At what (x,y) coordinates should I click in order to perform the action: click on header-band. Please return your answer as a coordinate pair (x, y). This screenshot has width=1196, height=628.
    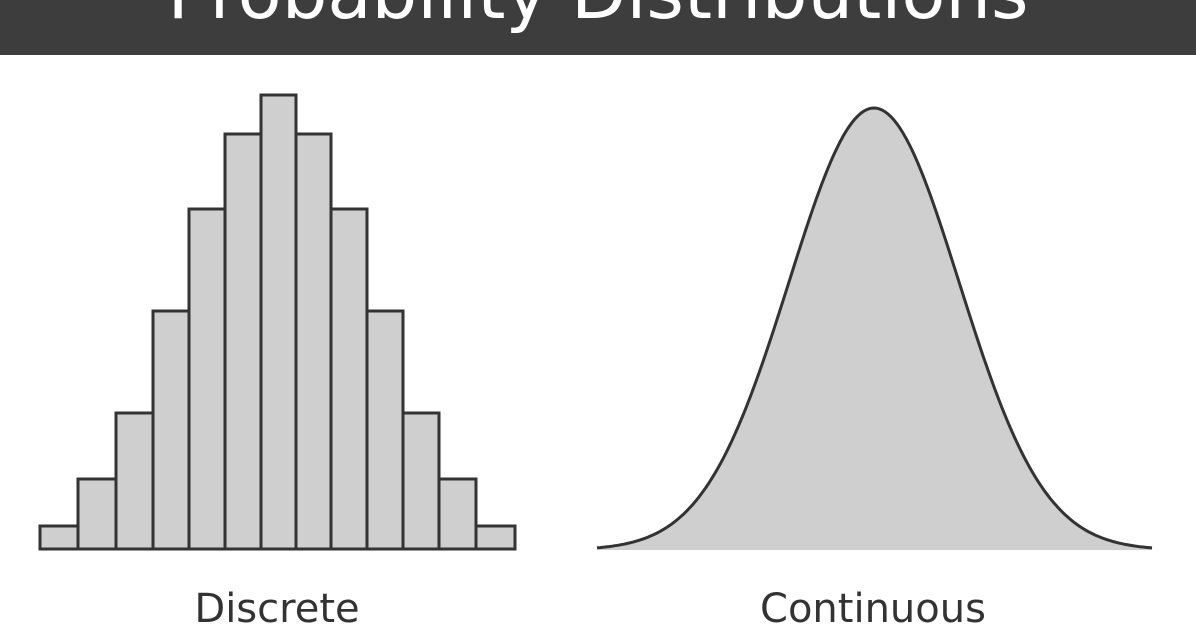
    Looking at the image, I should click on (598, 27).